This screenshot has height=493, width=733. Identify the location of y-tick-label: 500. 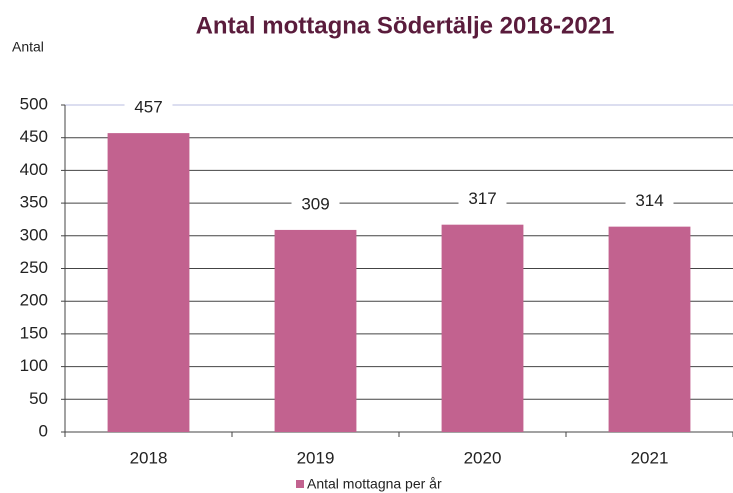
(34, 103).